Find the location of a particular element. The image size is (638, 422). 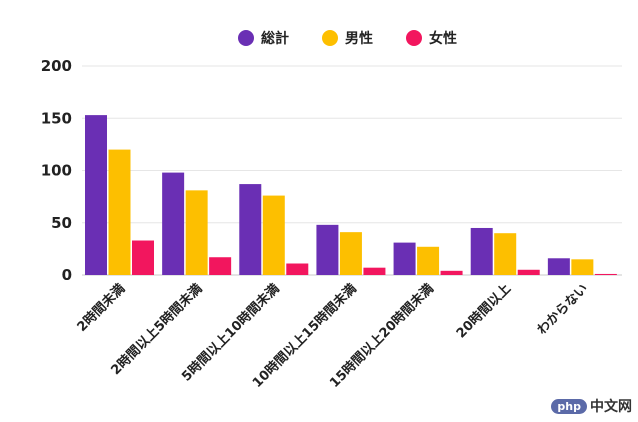

y-axis: 0 50 100 150 200 is located at coordinates (56, 170).